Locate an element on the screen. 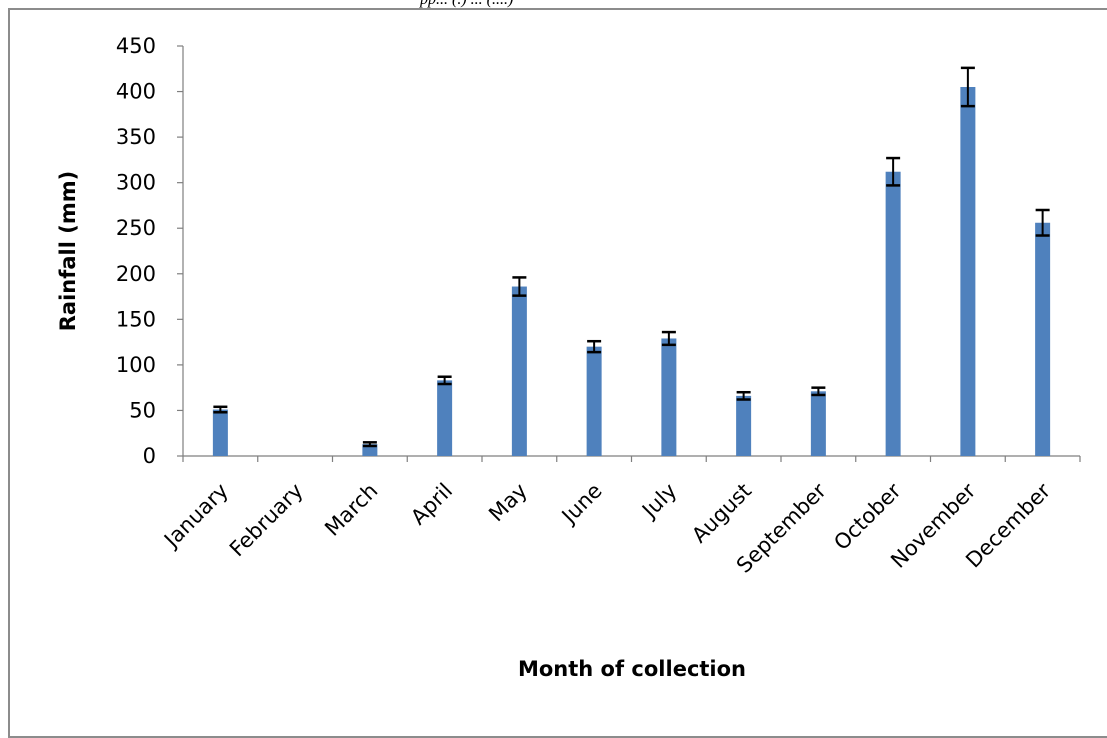 This screenshot has height=738, width=1107. y-tick-label: 100 is located at coordinates (136, 365).